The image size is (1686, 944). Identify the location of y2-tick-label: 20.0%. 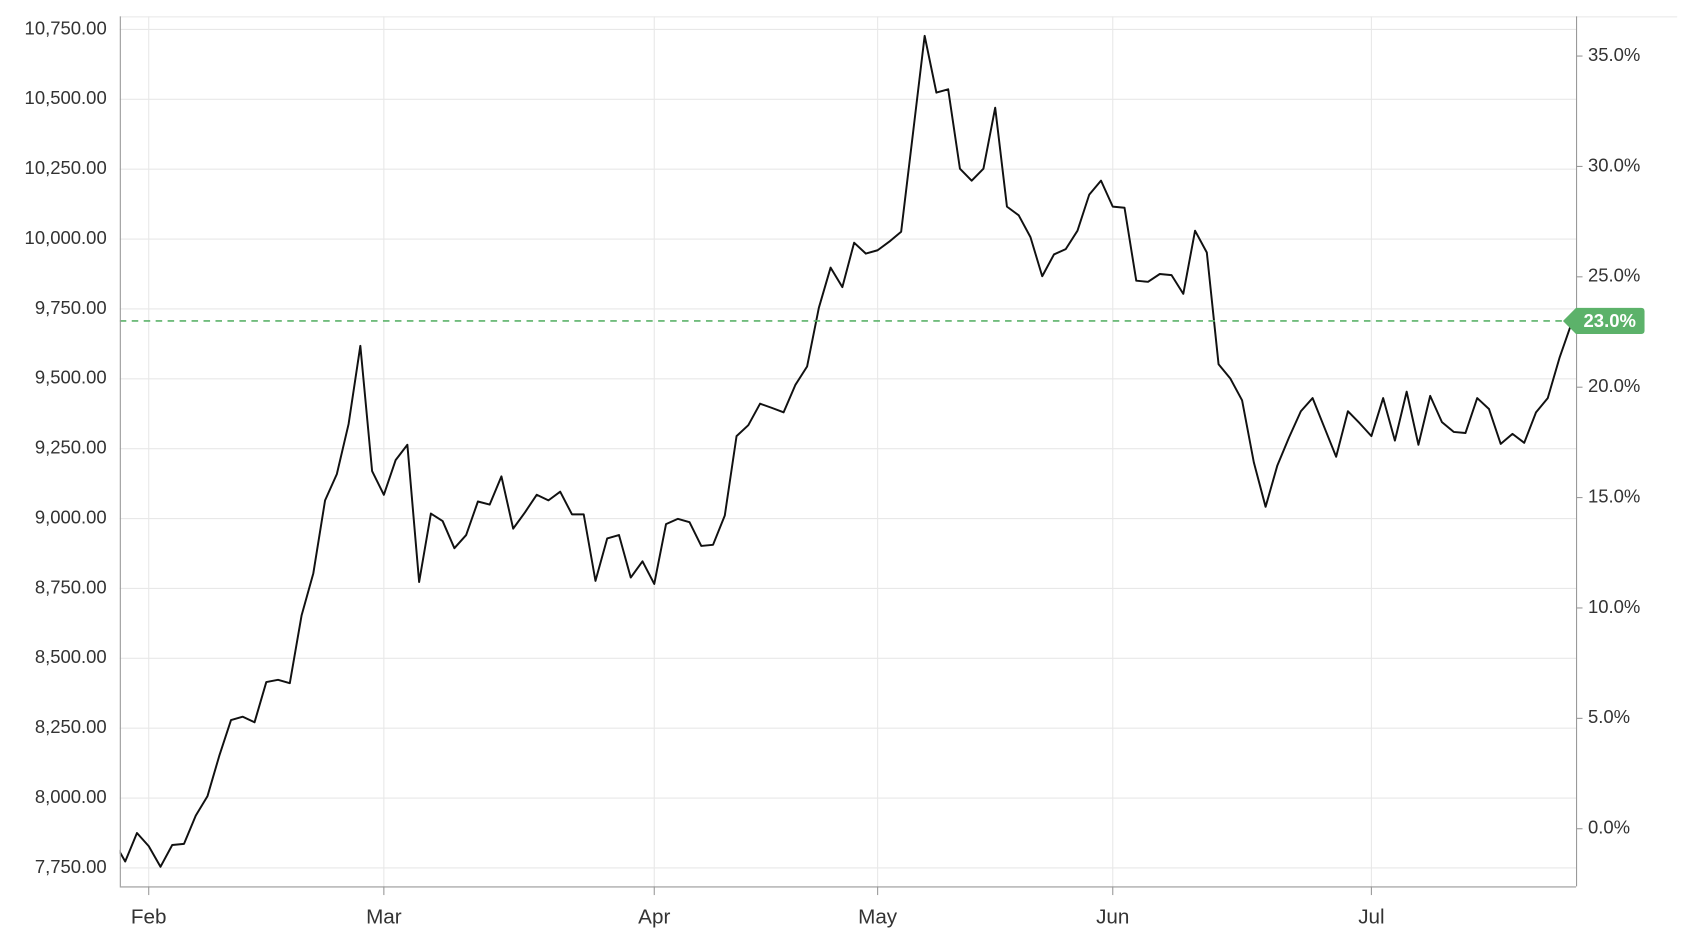
(1614, 385).